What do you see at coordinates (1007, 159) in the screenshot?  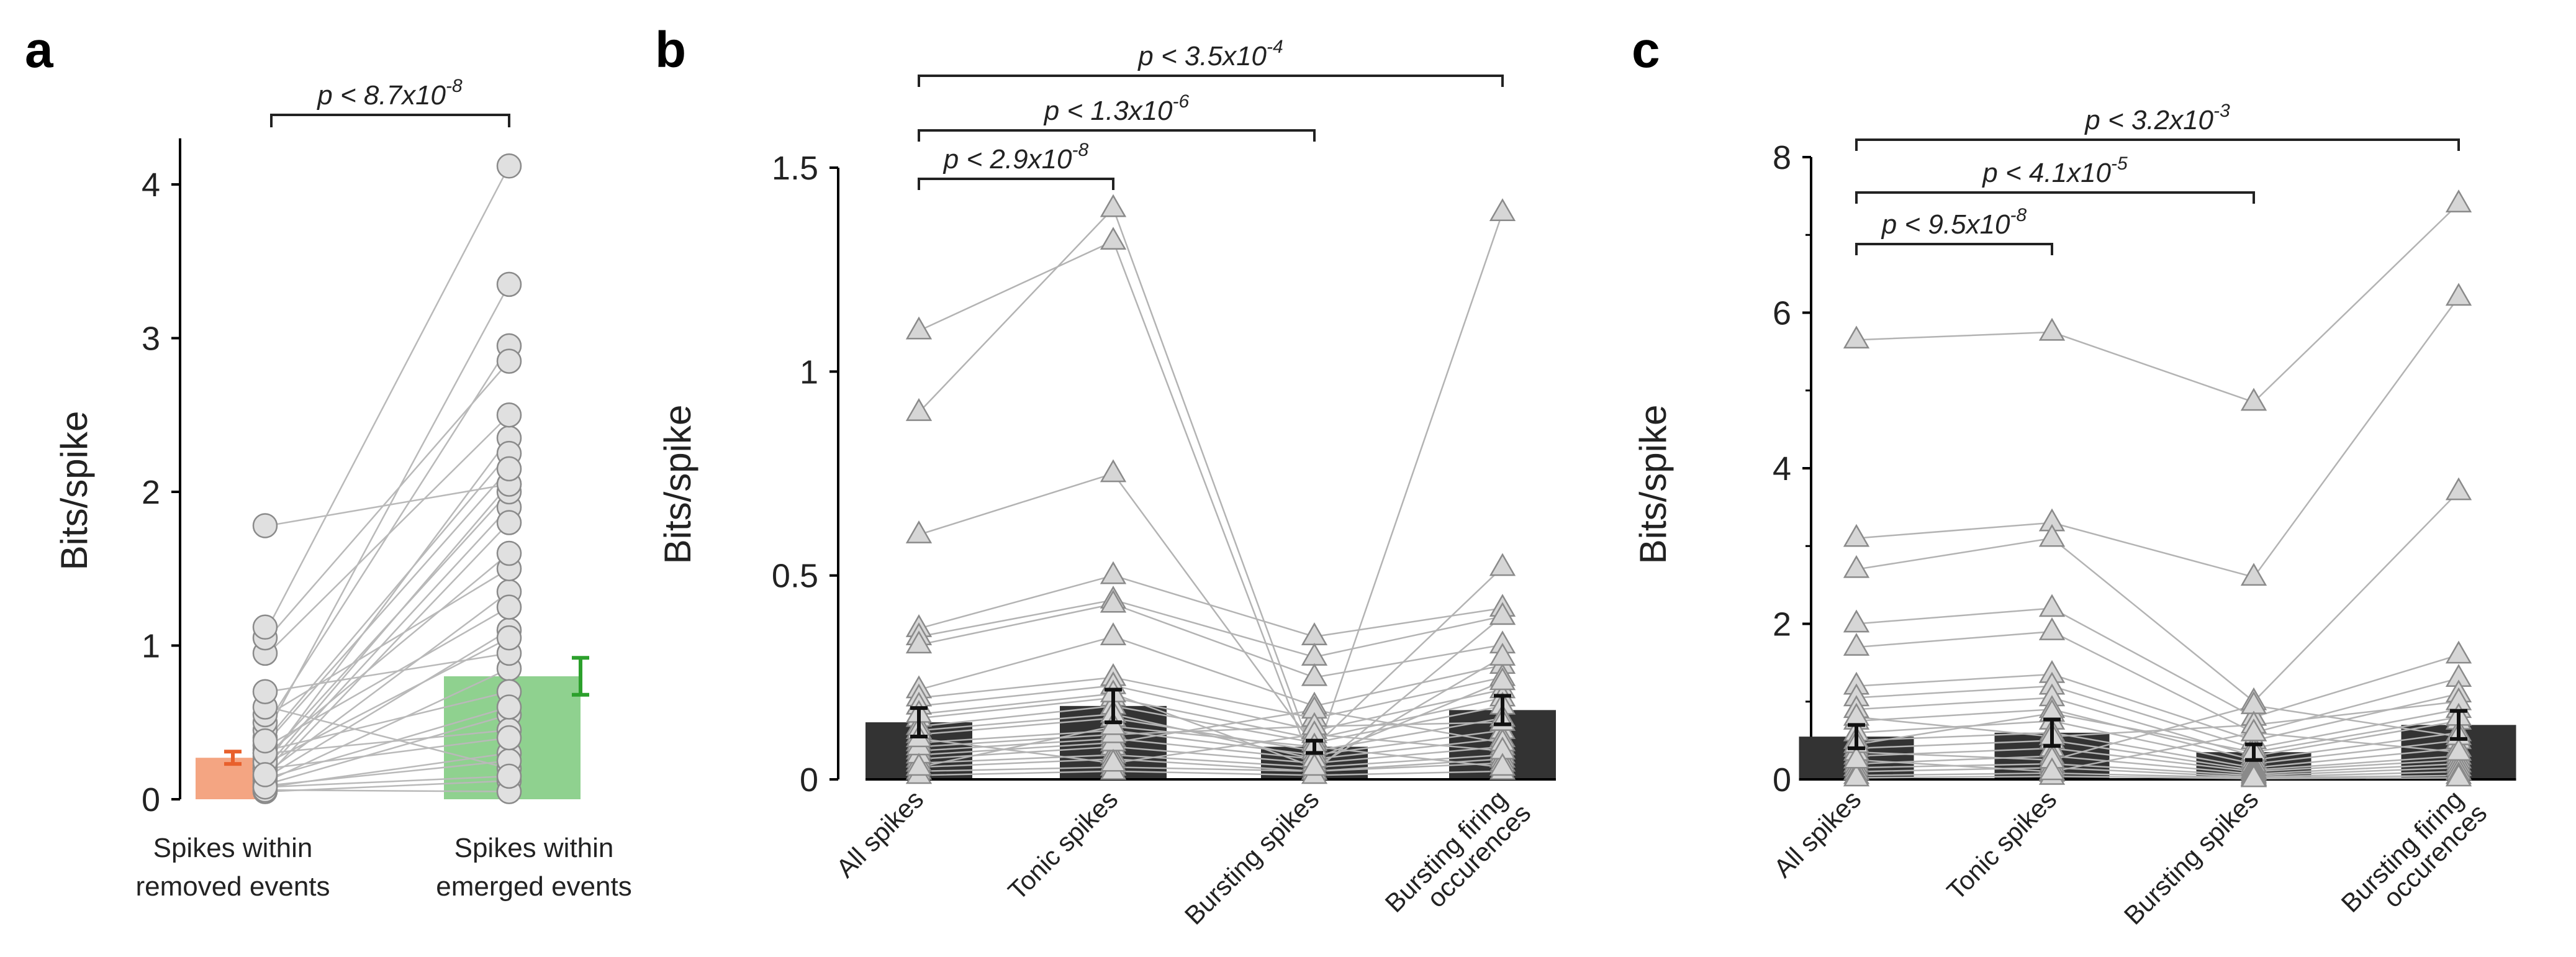 I see `p-value-b-0-text: p < 2.9x10` at bounding box center [1007, 159].